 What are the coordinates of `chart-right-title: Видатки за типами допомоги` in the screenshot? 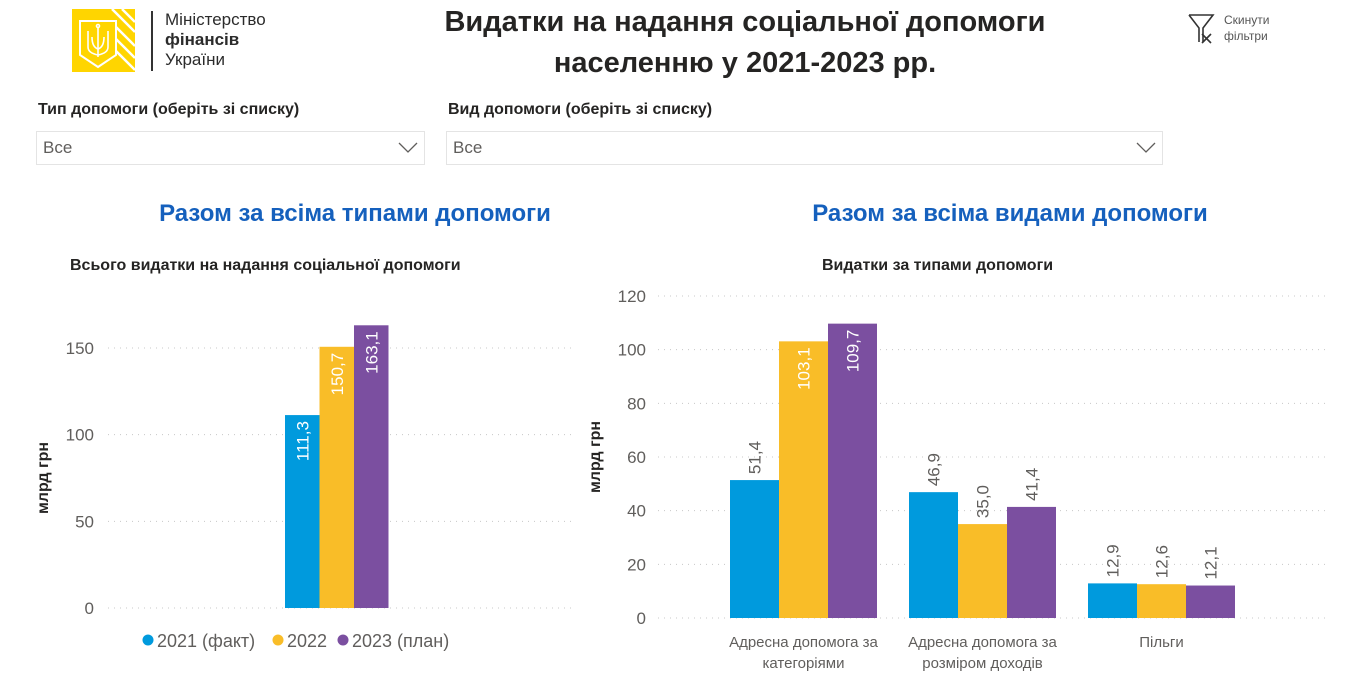 It's located at (938, 265).